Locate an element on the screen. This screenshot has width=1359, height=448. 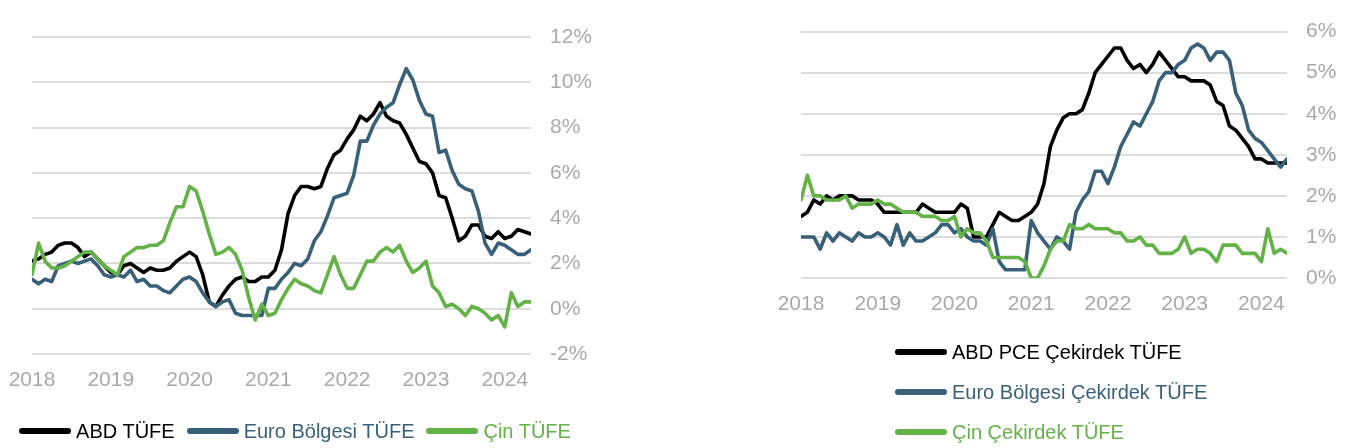
y-tick-label: 1% is located at coordinates (1321, 235).